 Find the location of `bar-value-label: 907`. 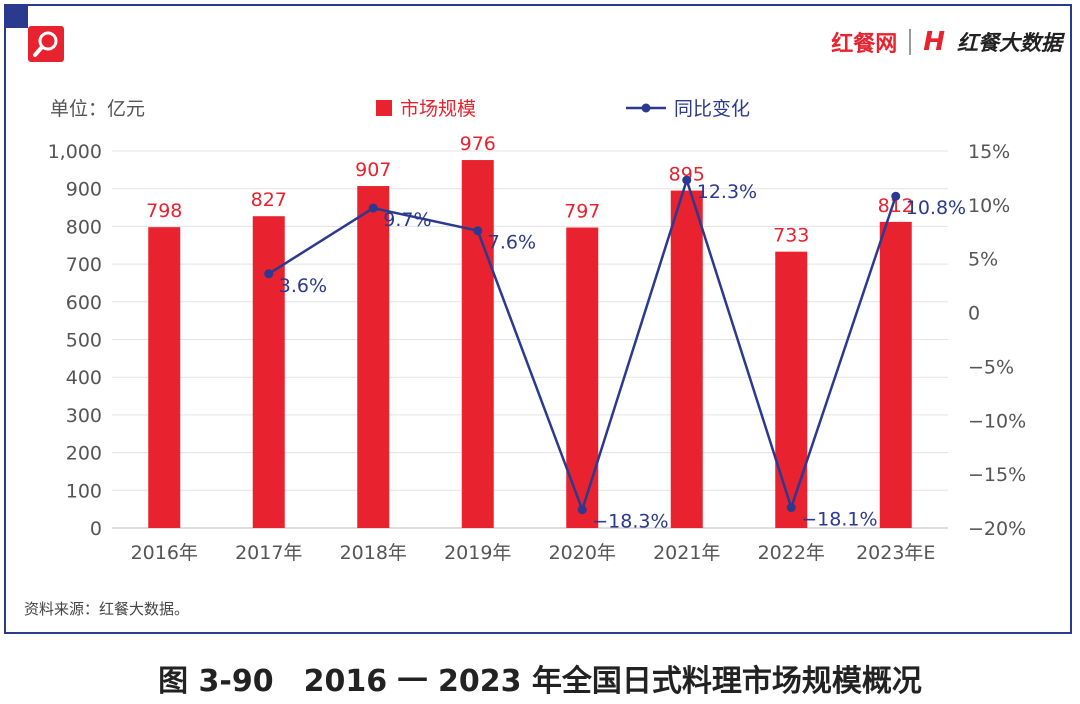

bar-value-label: 907 is located at coordinates (373, 170).